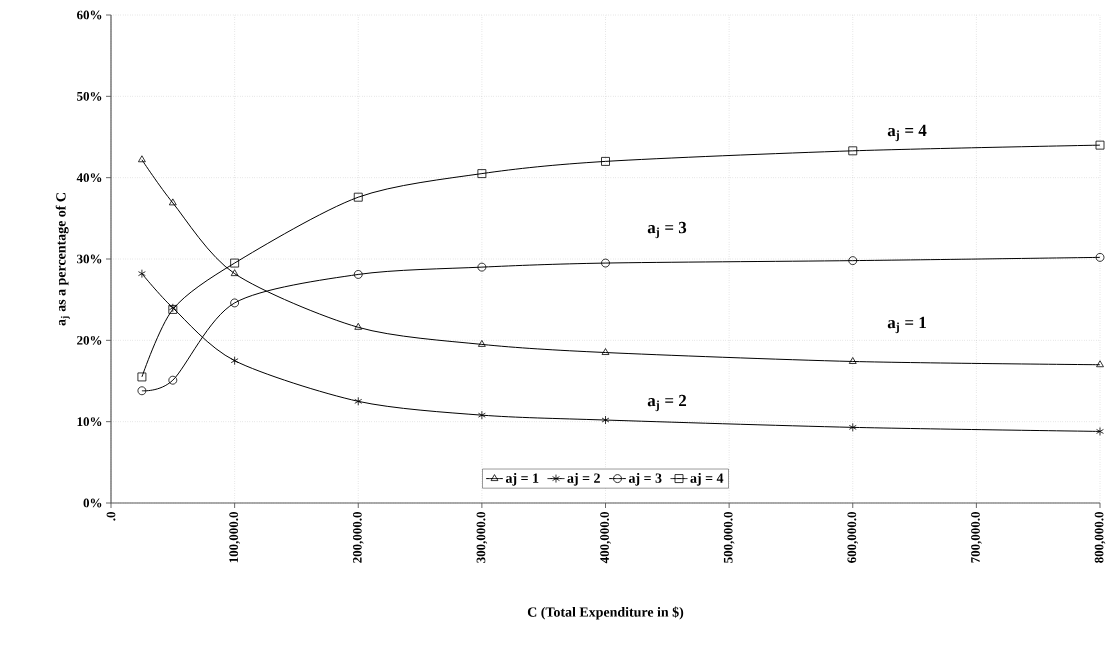 Image resolution: width=1120 pixels, height=662 pixels. I want to click on x-tick-label: 400,000.0, so click(605, 538).